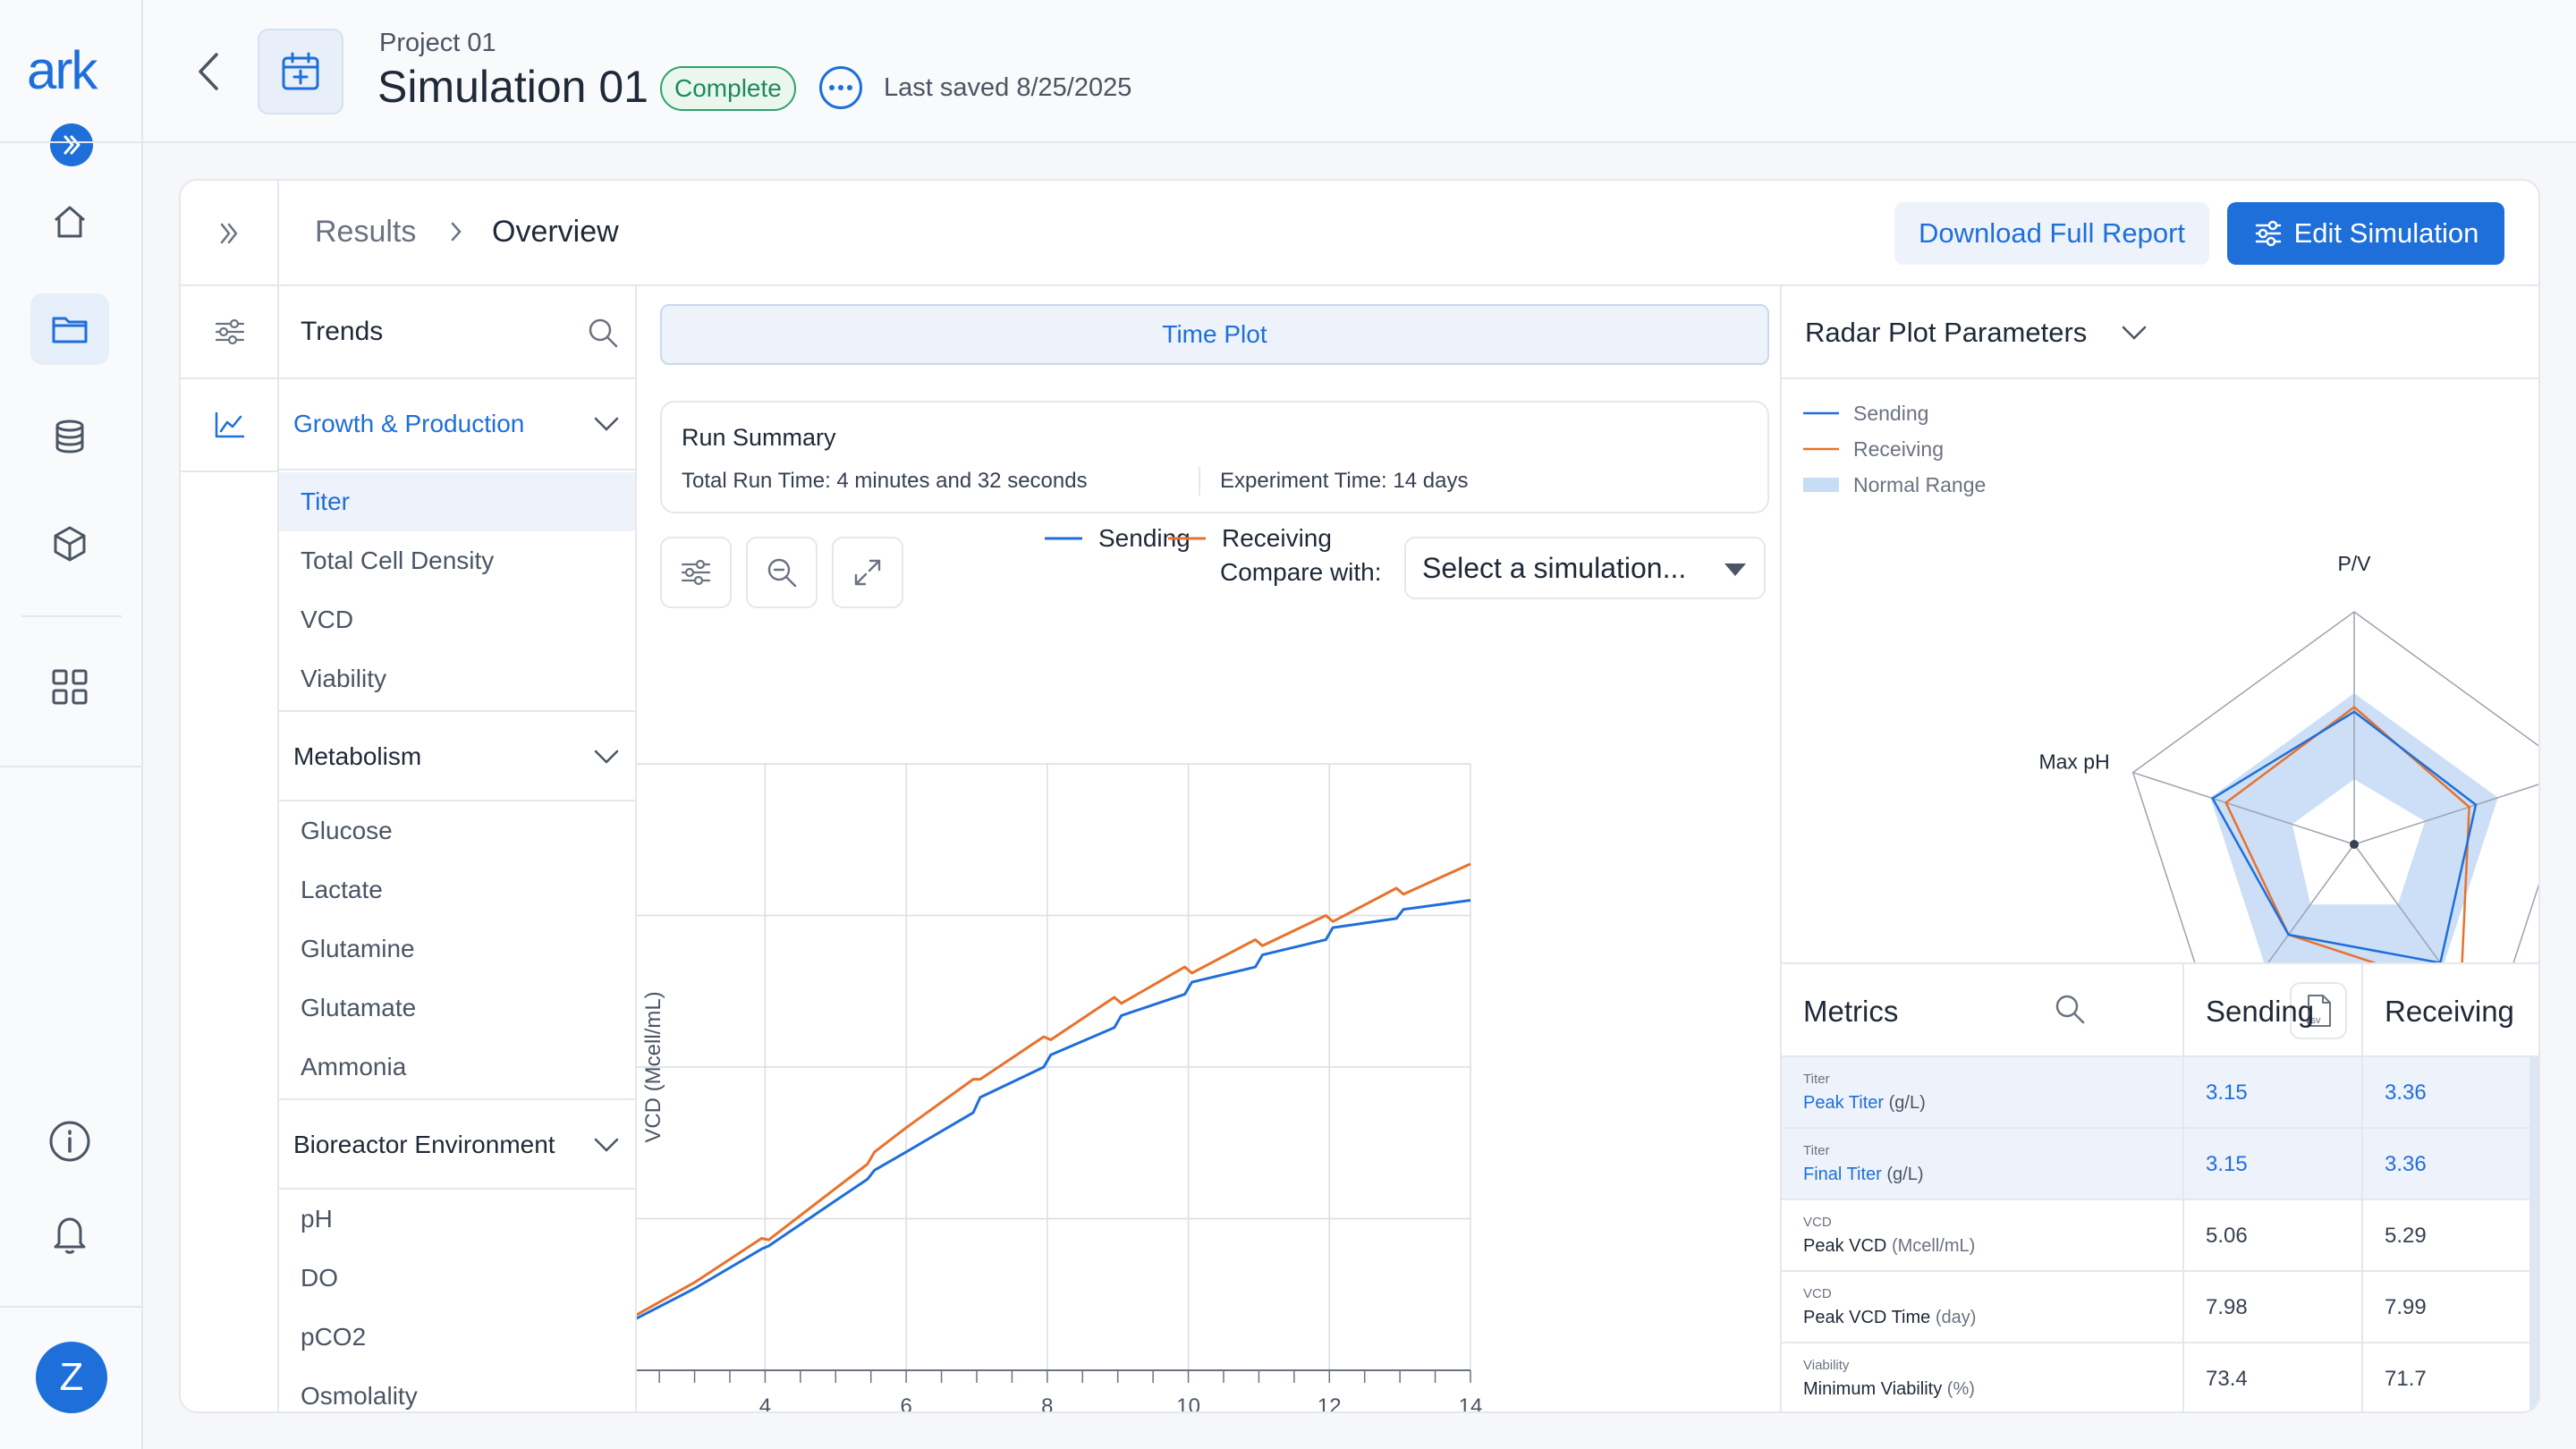  I want to click on group-header-growth: Growth & Production, so click(457, 424).